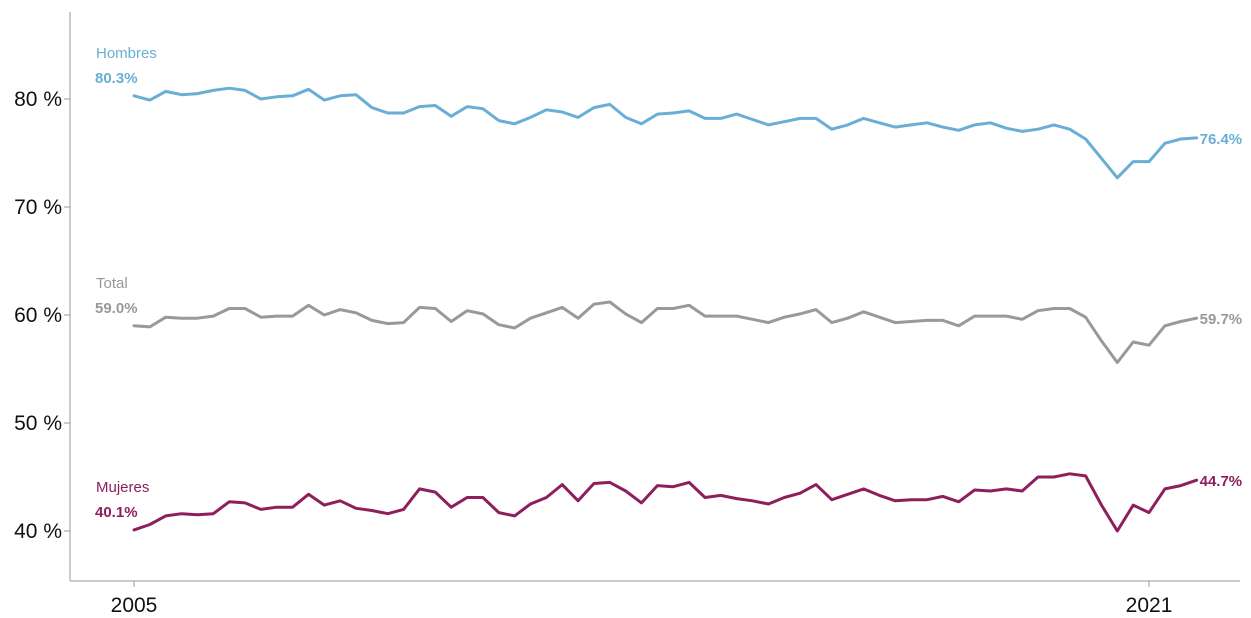 This screenshot has width=1251, height=618. I want to click on y-tick-label: 40 %, so click(38, 531).